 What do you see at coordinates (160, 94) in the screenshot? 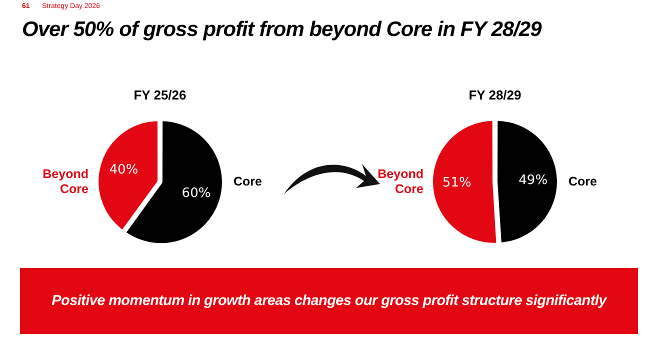
I see `chart-title: FY 25/26` at bounding box center [160, 94].